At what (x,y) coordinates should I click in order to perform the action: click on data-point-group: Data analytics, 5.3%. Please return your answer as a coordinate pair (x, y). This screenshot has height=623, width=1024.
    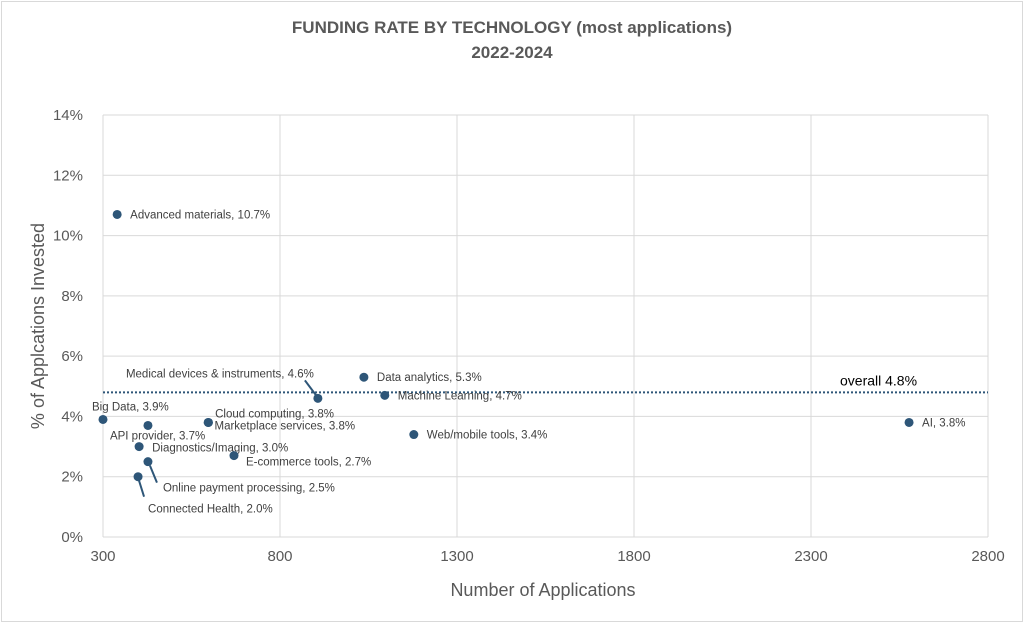
    Looking at the image, I should click on (420, 378).